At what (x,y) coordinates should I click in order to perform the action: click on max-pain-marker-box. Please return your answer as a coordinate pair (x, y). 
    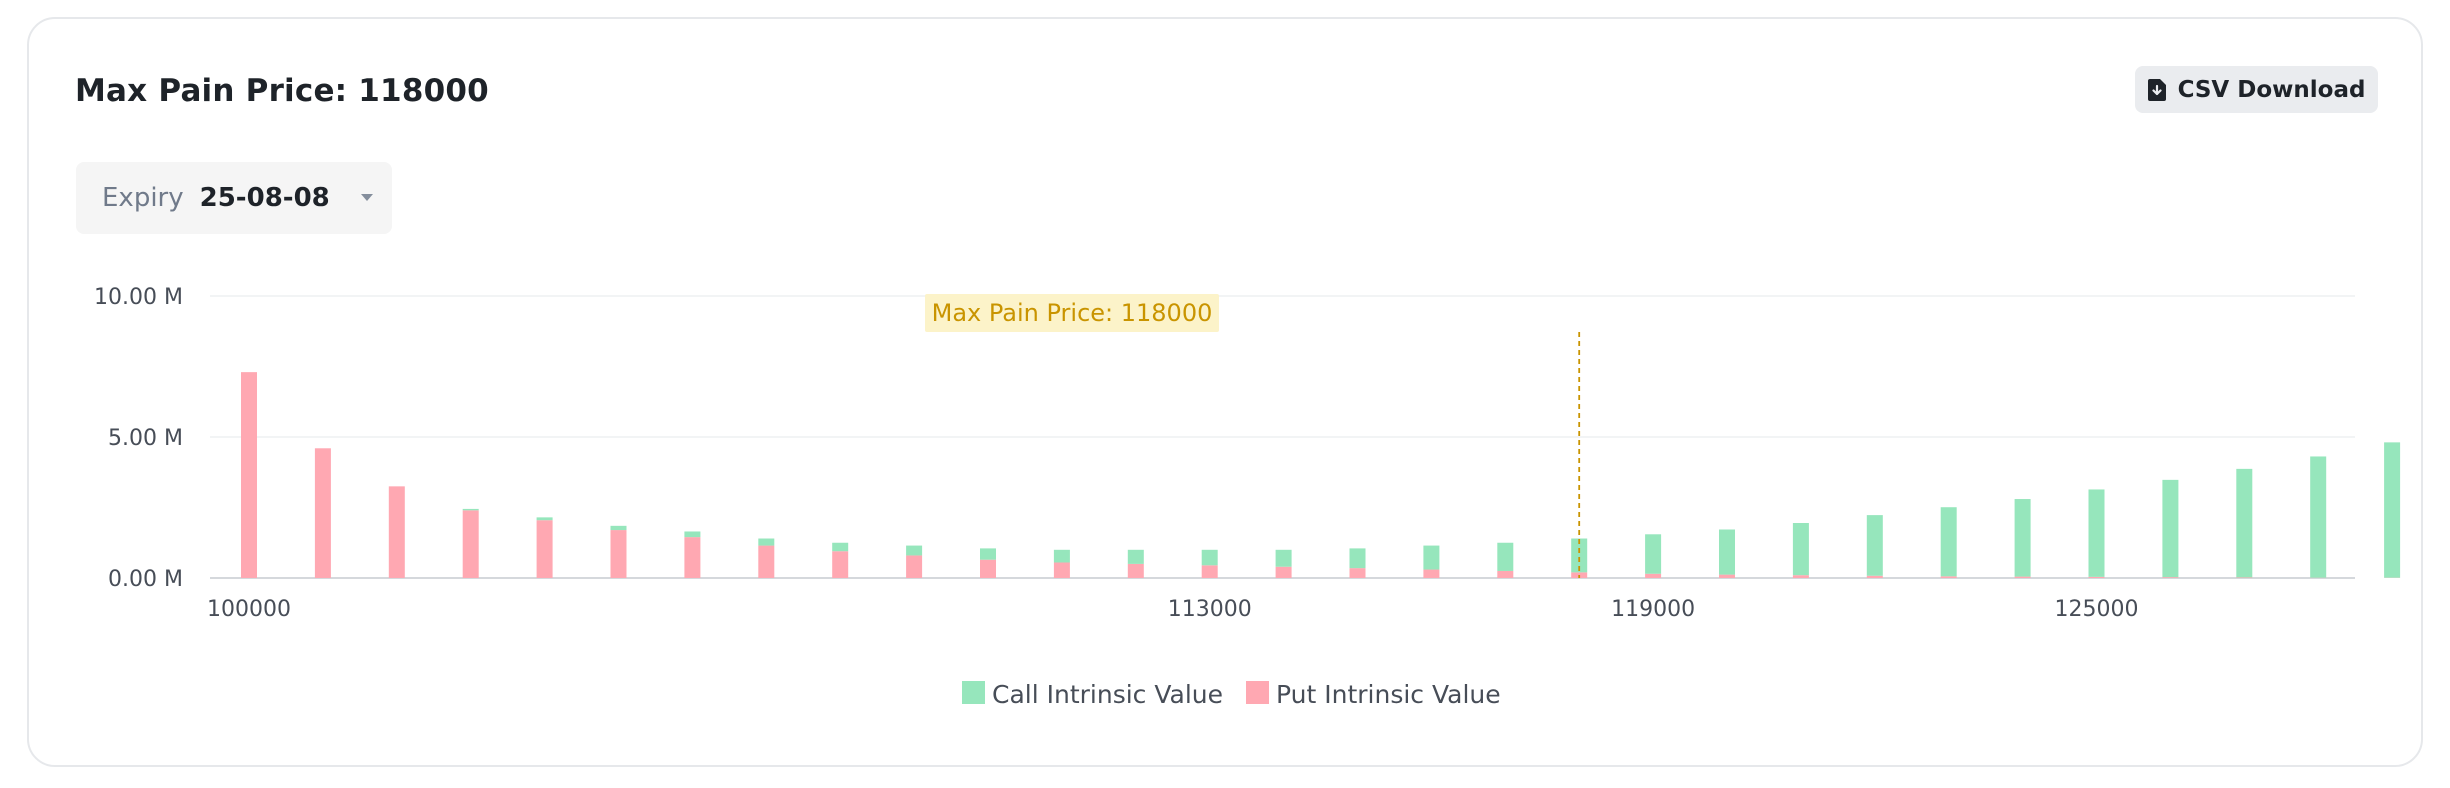
    Looking at the image, I should click on (1072, 313).